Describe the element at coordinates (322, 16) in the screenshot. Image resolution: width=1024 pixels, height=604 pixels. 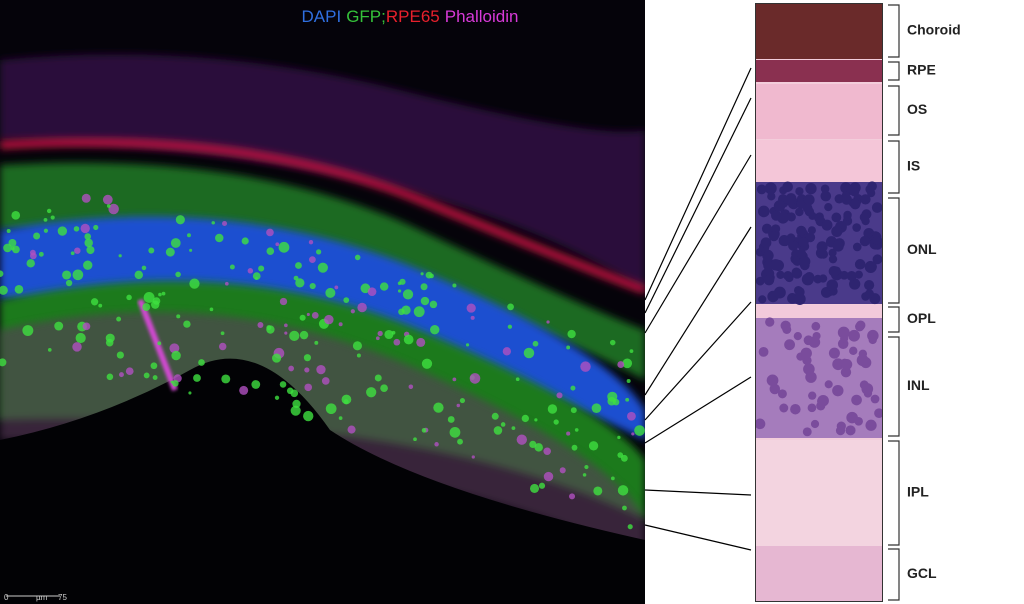
I see `legend-item: DAPI` at that location.